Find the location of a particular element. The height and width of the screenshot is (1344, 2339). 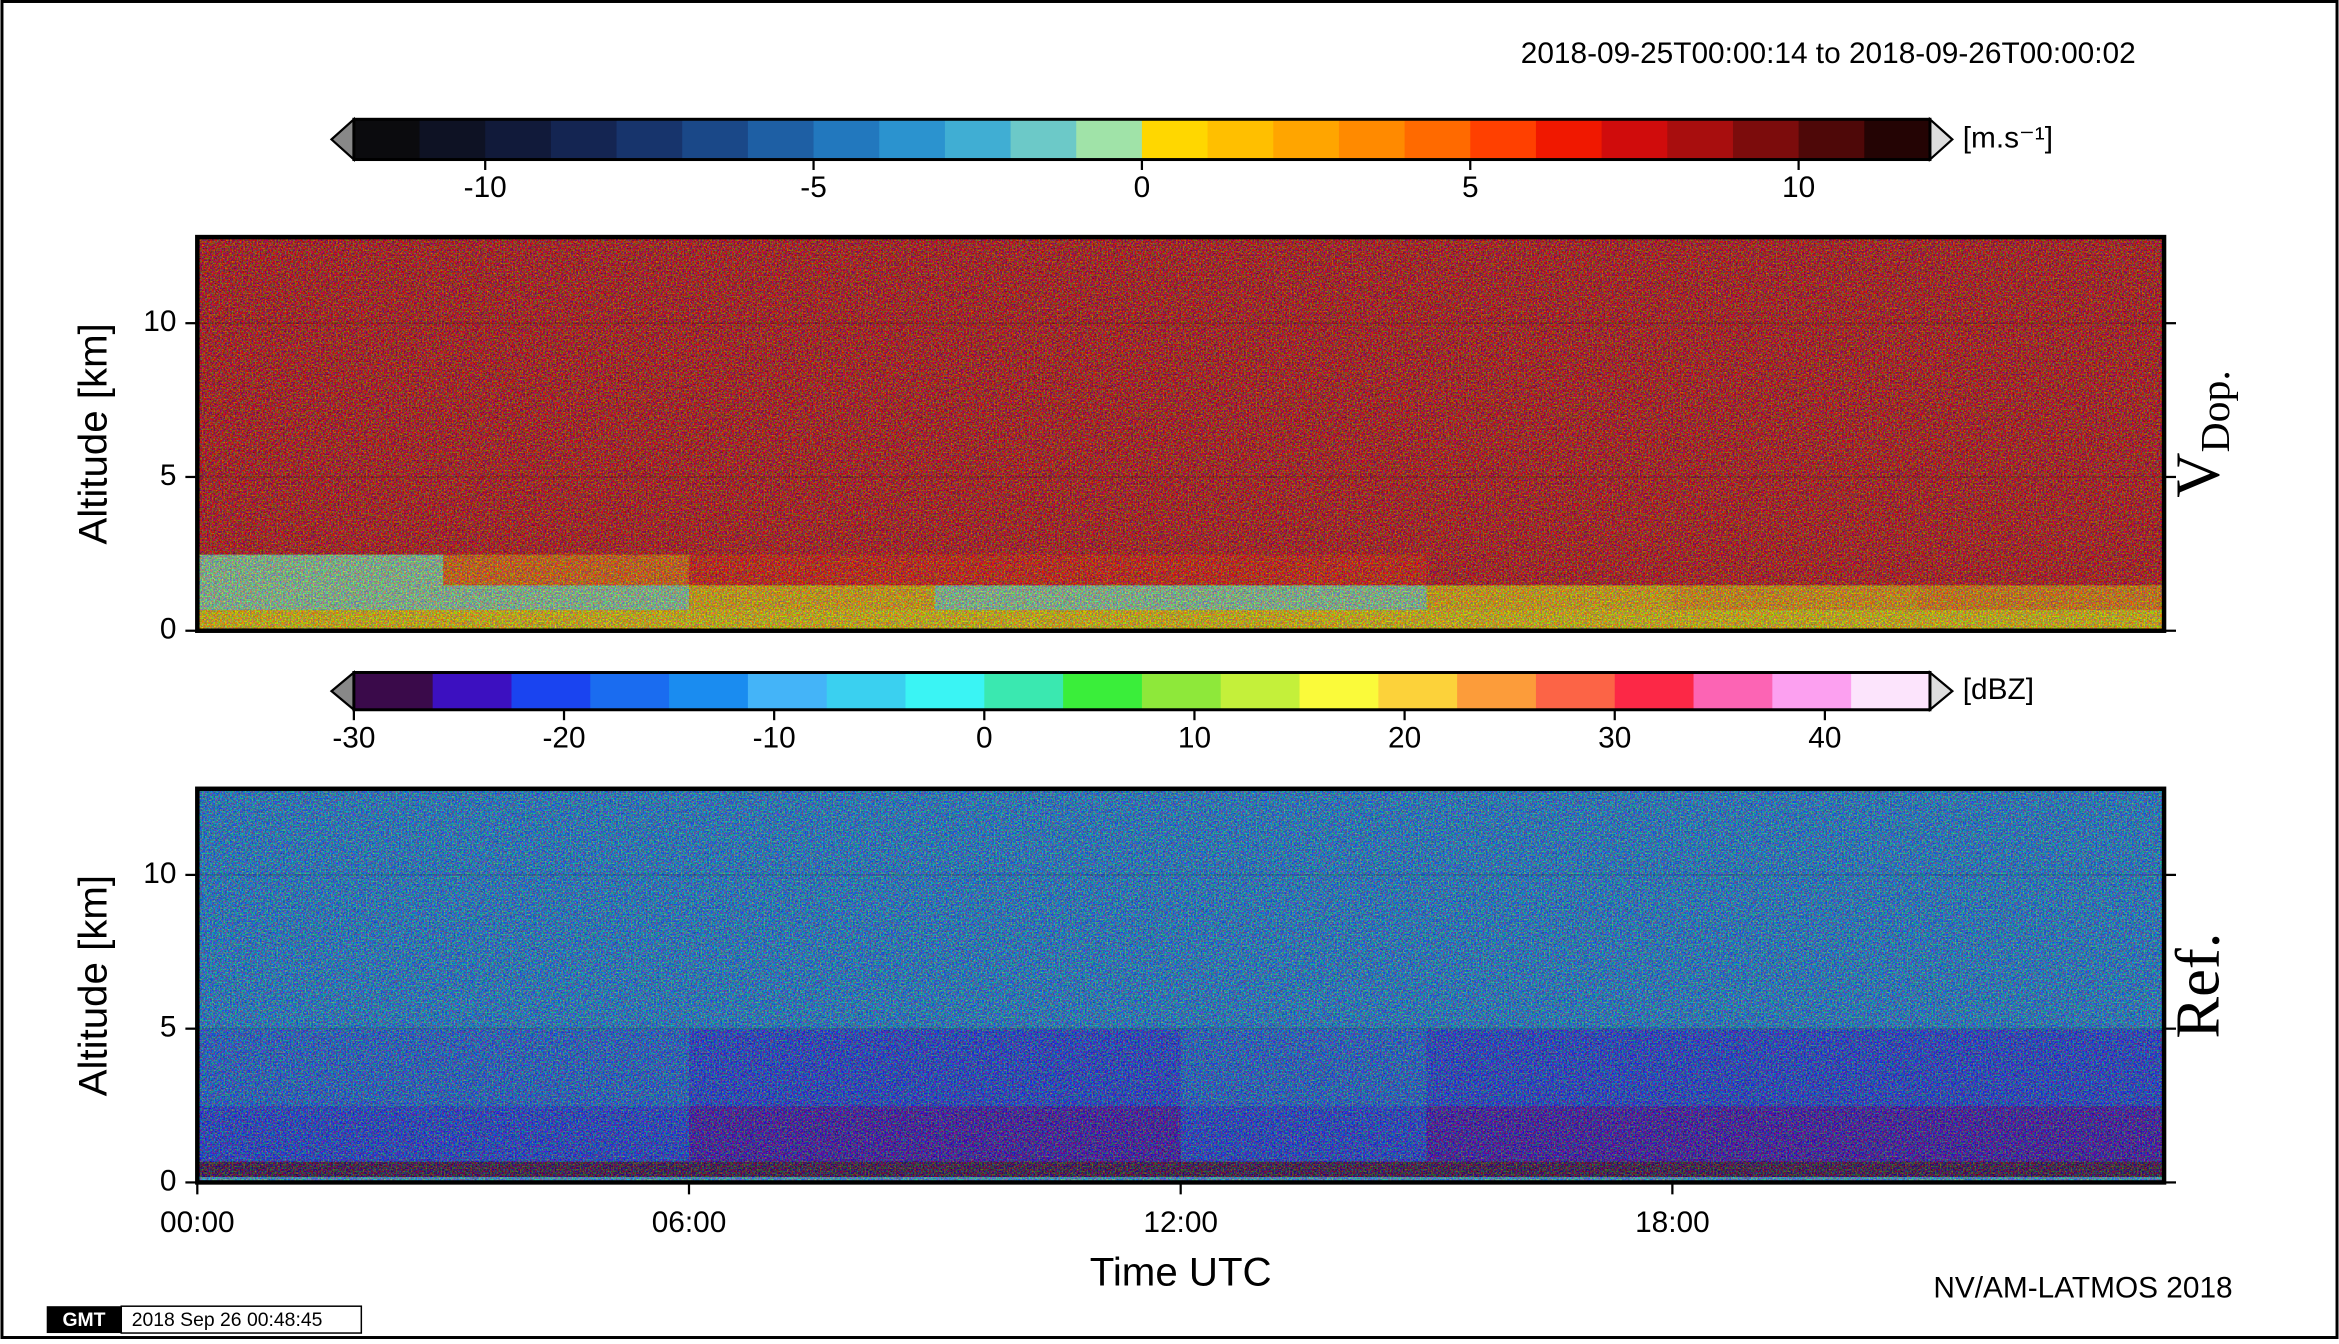

colorbar-tick-label: 5 is located at coordinates (1470, 187).